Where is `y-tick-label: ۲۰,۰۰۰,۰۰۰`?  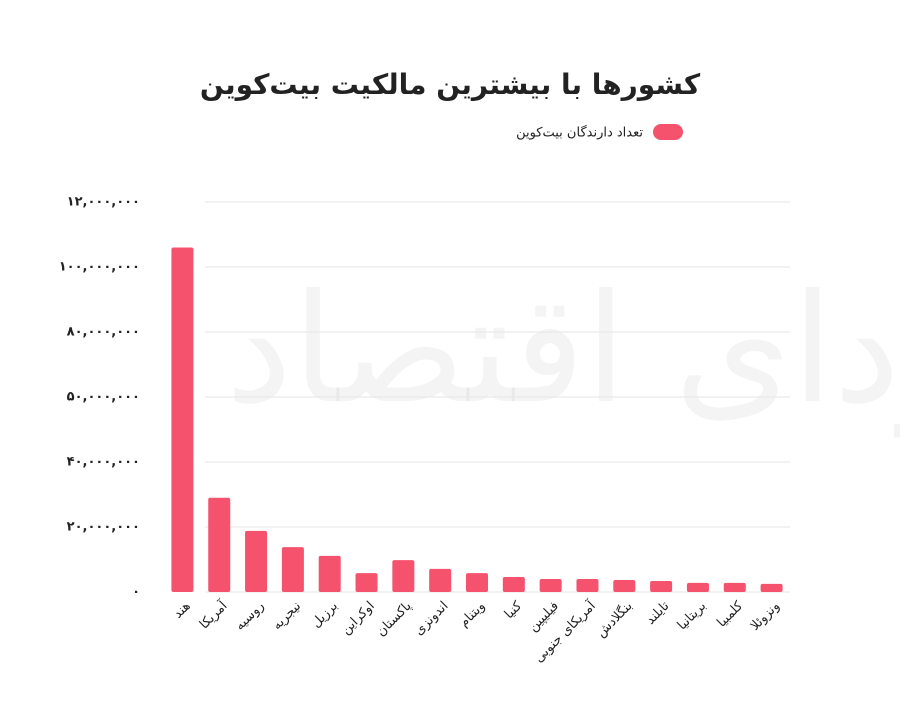
y-tick-label: ۲۰,۰۰۰,۰۰۰ is located at coordinates (103, 527).